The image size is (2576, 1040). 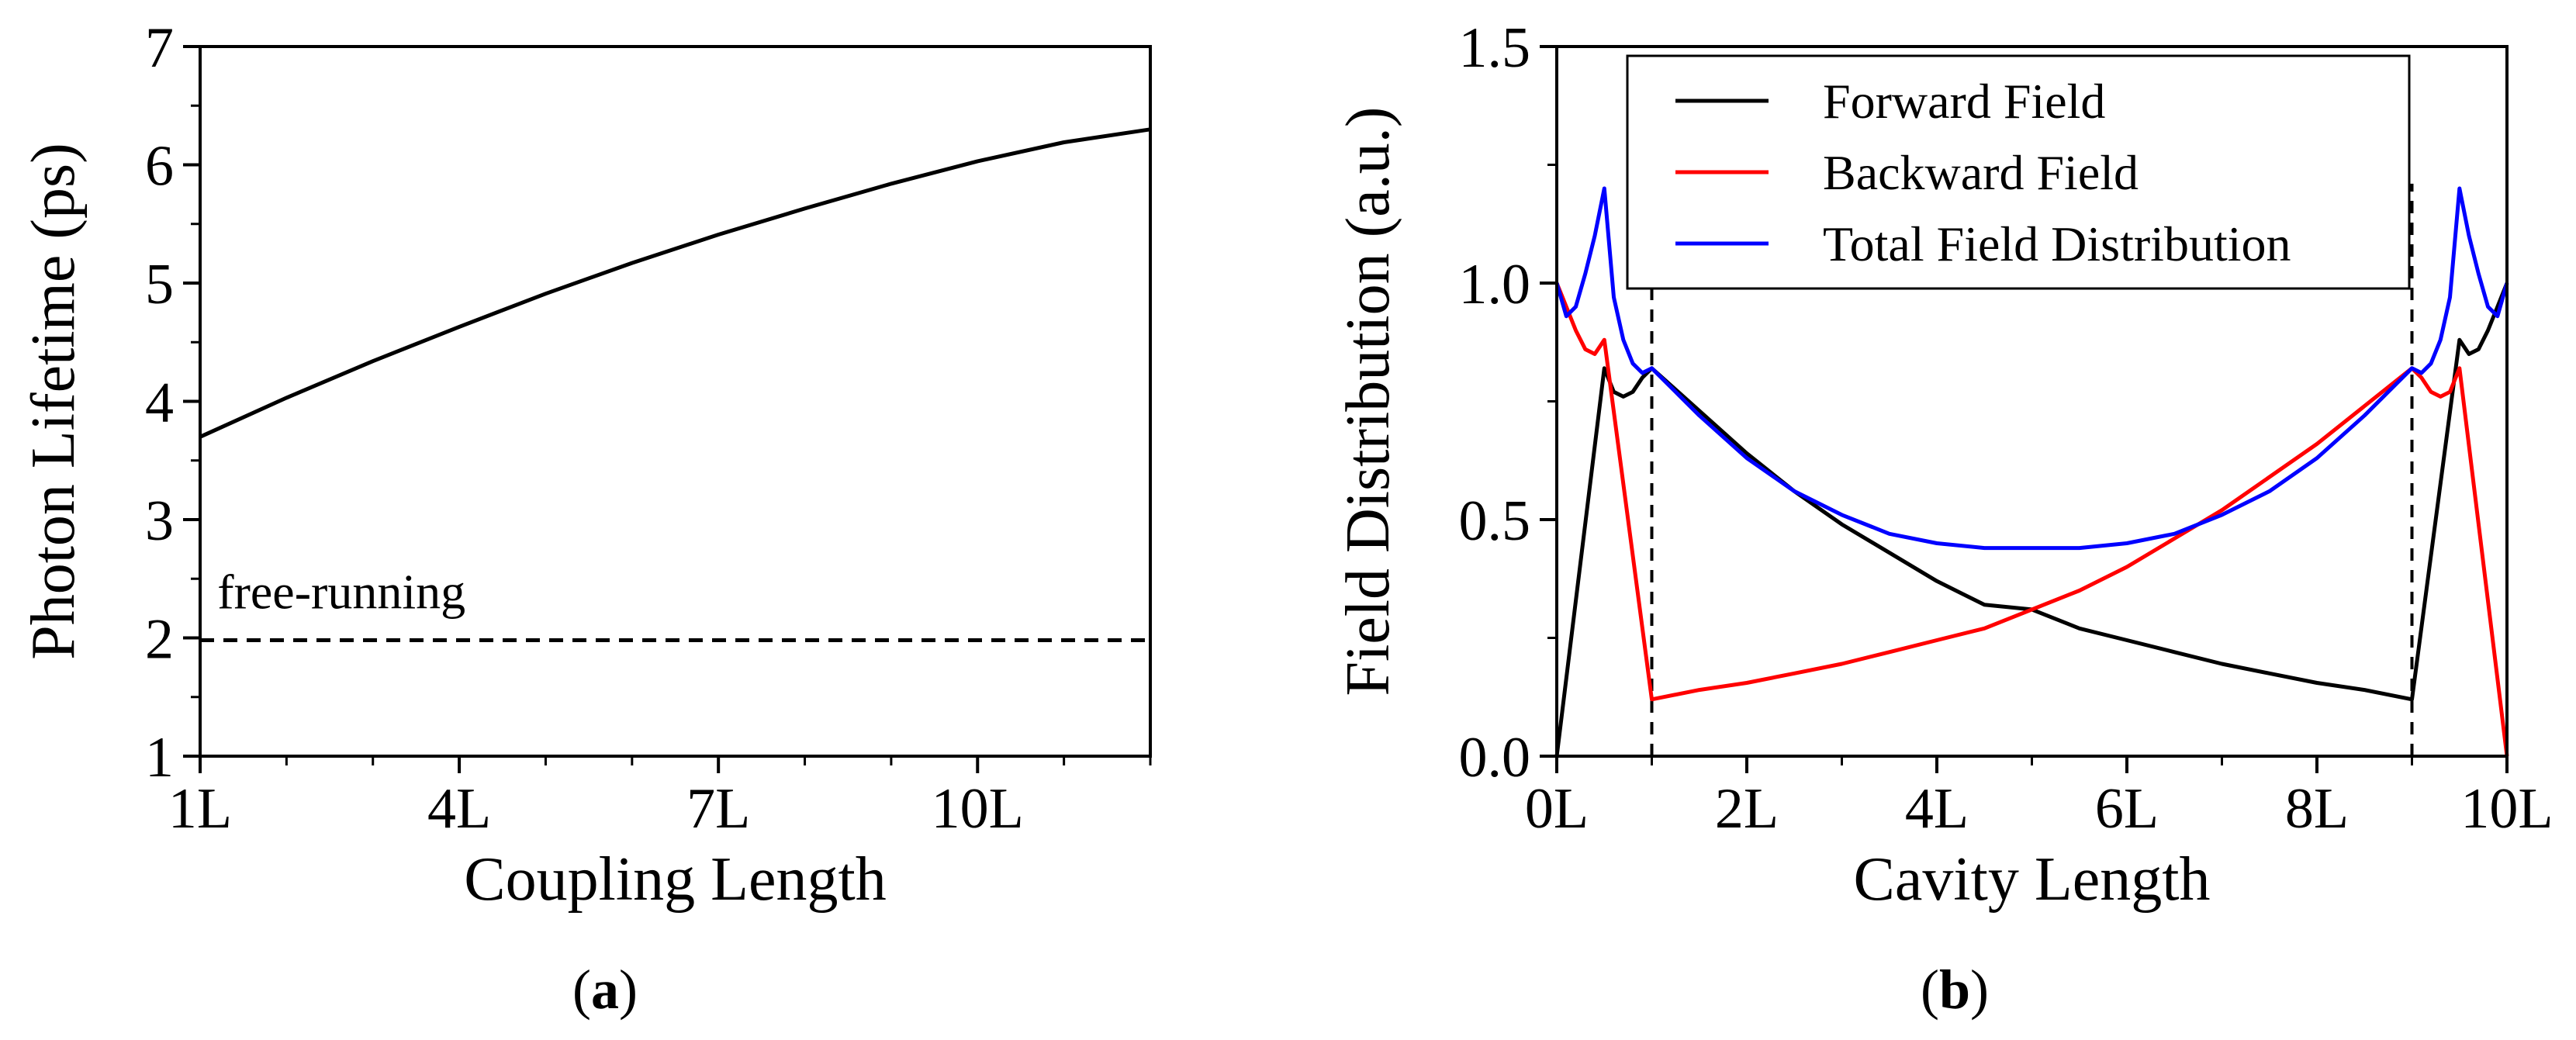 What do you see at coordinates (2057, 244) in the screenshot?
I see `legend-label-2: Total Field Distribution` at bounding box center [2057, 244].